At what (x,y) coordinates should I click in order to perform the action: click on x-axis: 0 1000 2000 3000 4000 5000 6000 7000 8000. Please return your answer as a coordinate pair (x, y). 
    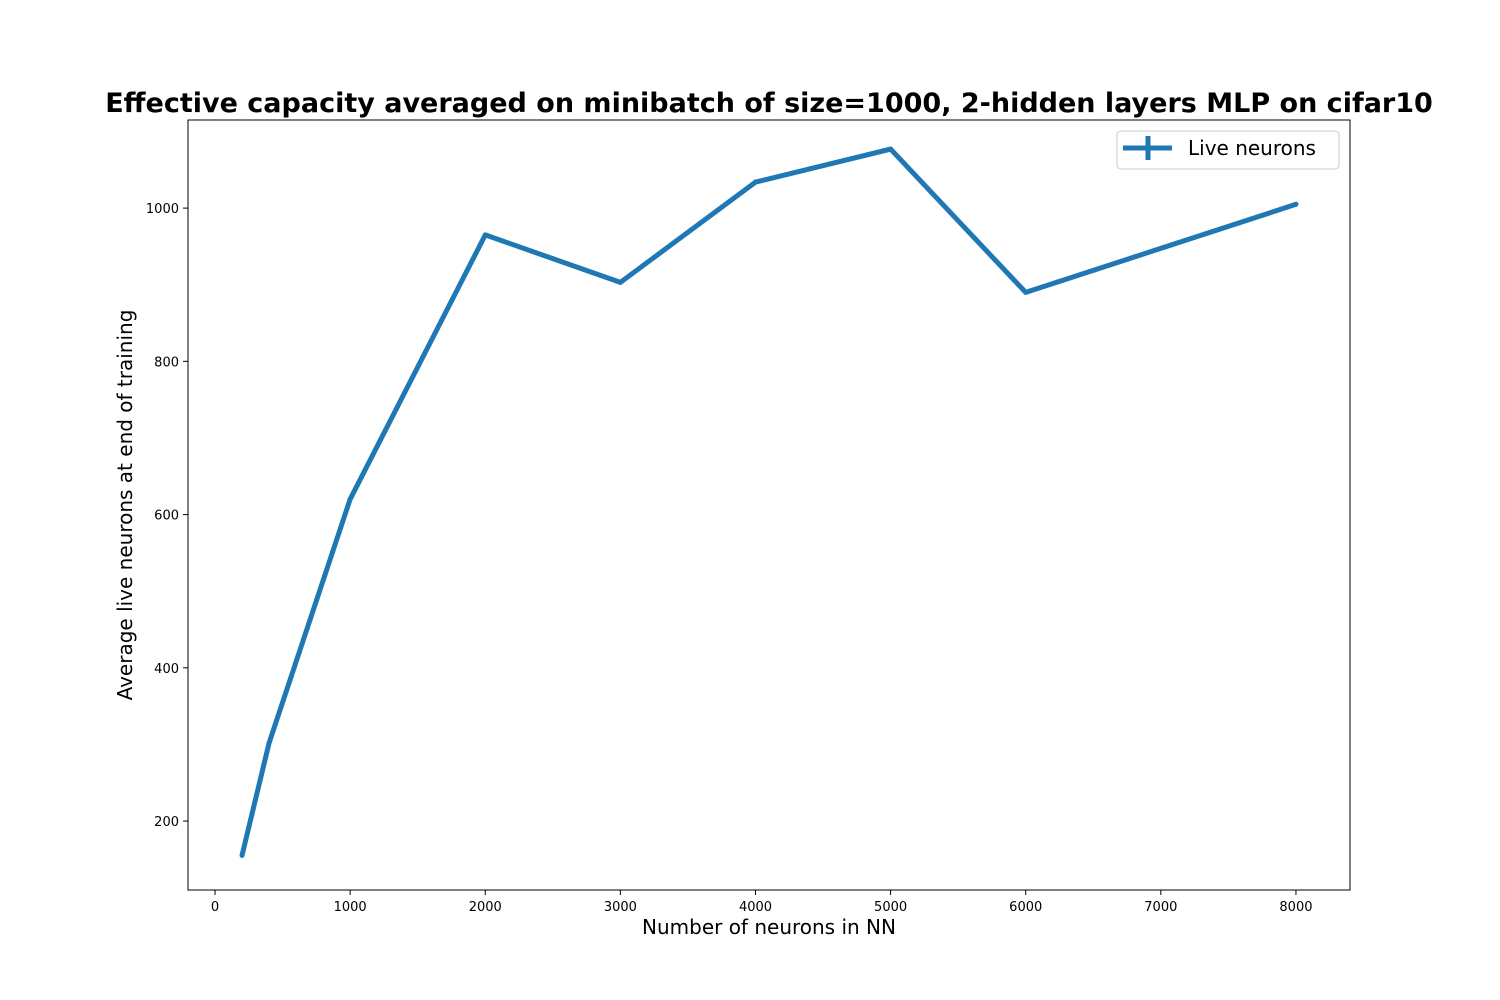
    Looking at the image, I should click on (762, 902).